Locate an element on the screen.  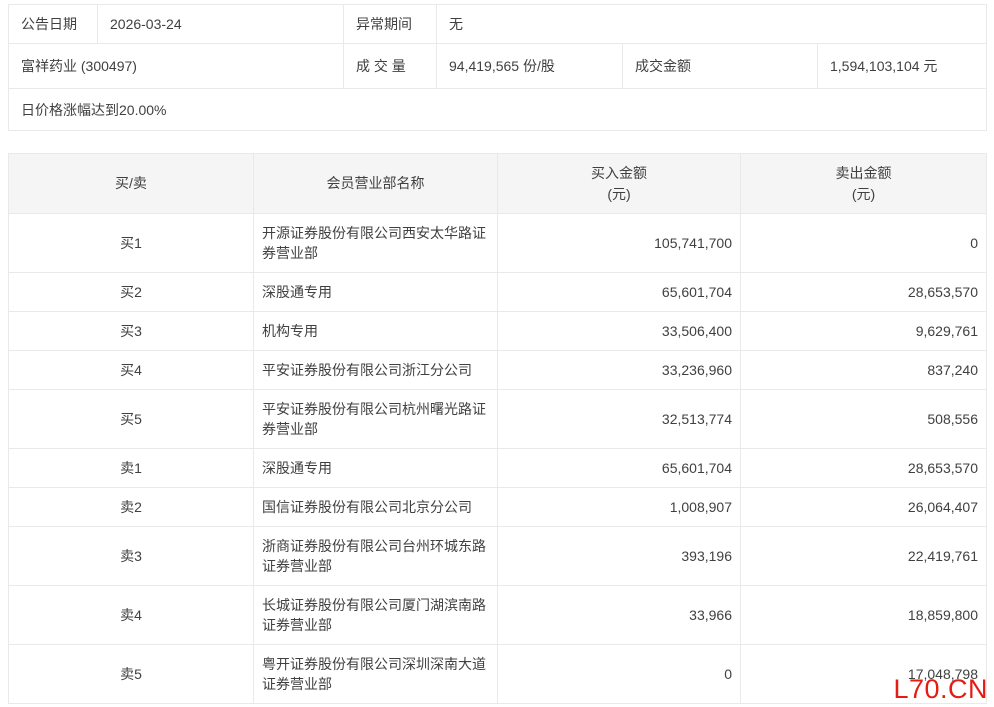
summary-row-announce: 公告日期 2026-03-24 异常期间 无 is located at coordinates (498, 24).